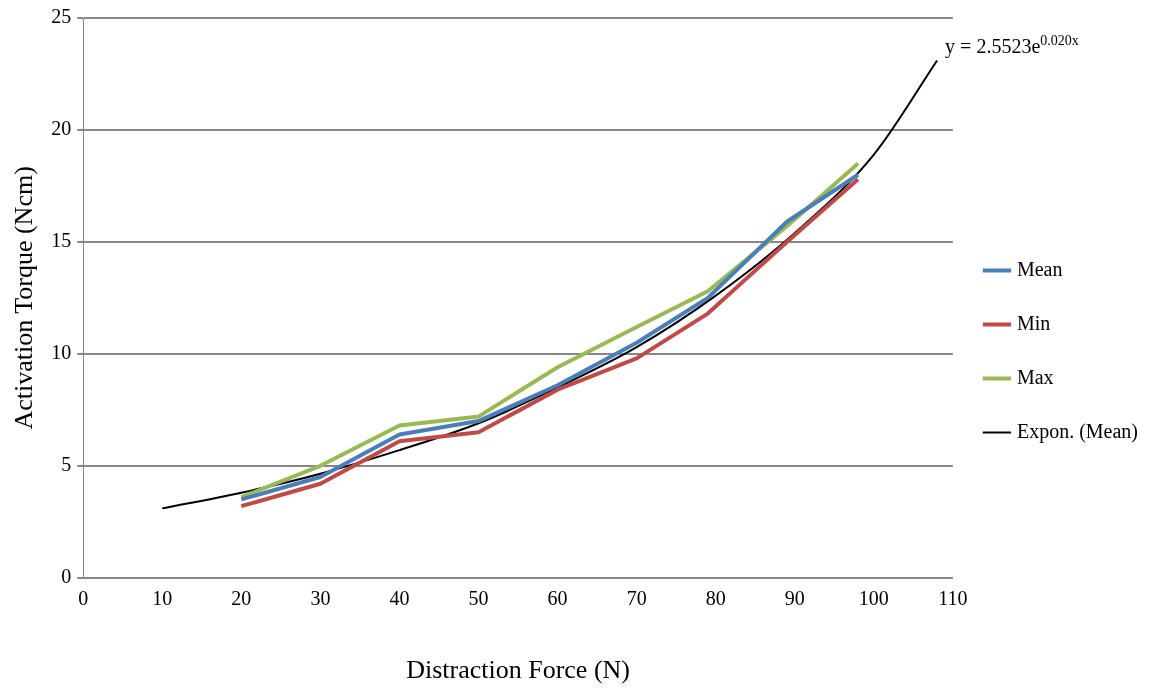 Image resolution: width=1162 pixels, height=695 pixels. What do you see at coordinates (1033, 322) in the screenshot?
I see `legend-label: Min` at bounding box center [1033, 322].